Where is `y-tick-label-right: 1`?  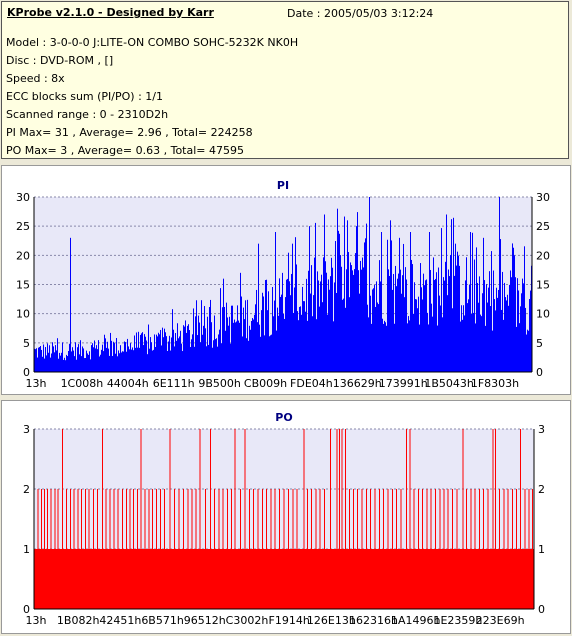 y-tick-label-right: 1 is located at coordinates (541, 549).